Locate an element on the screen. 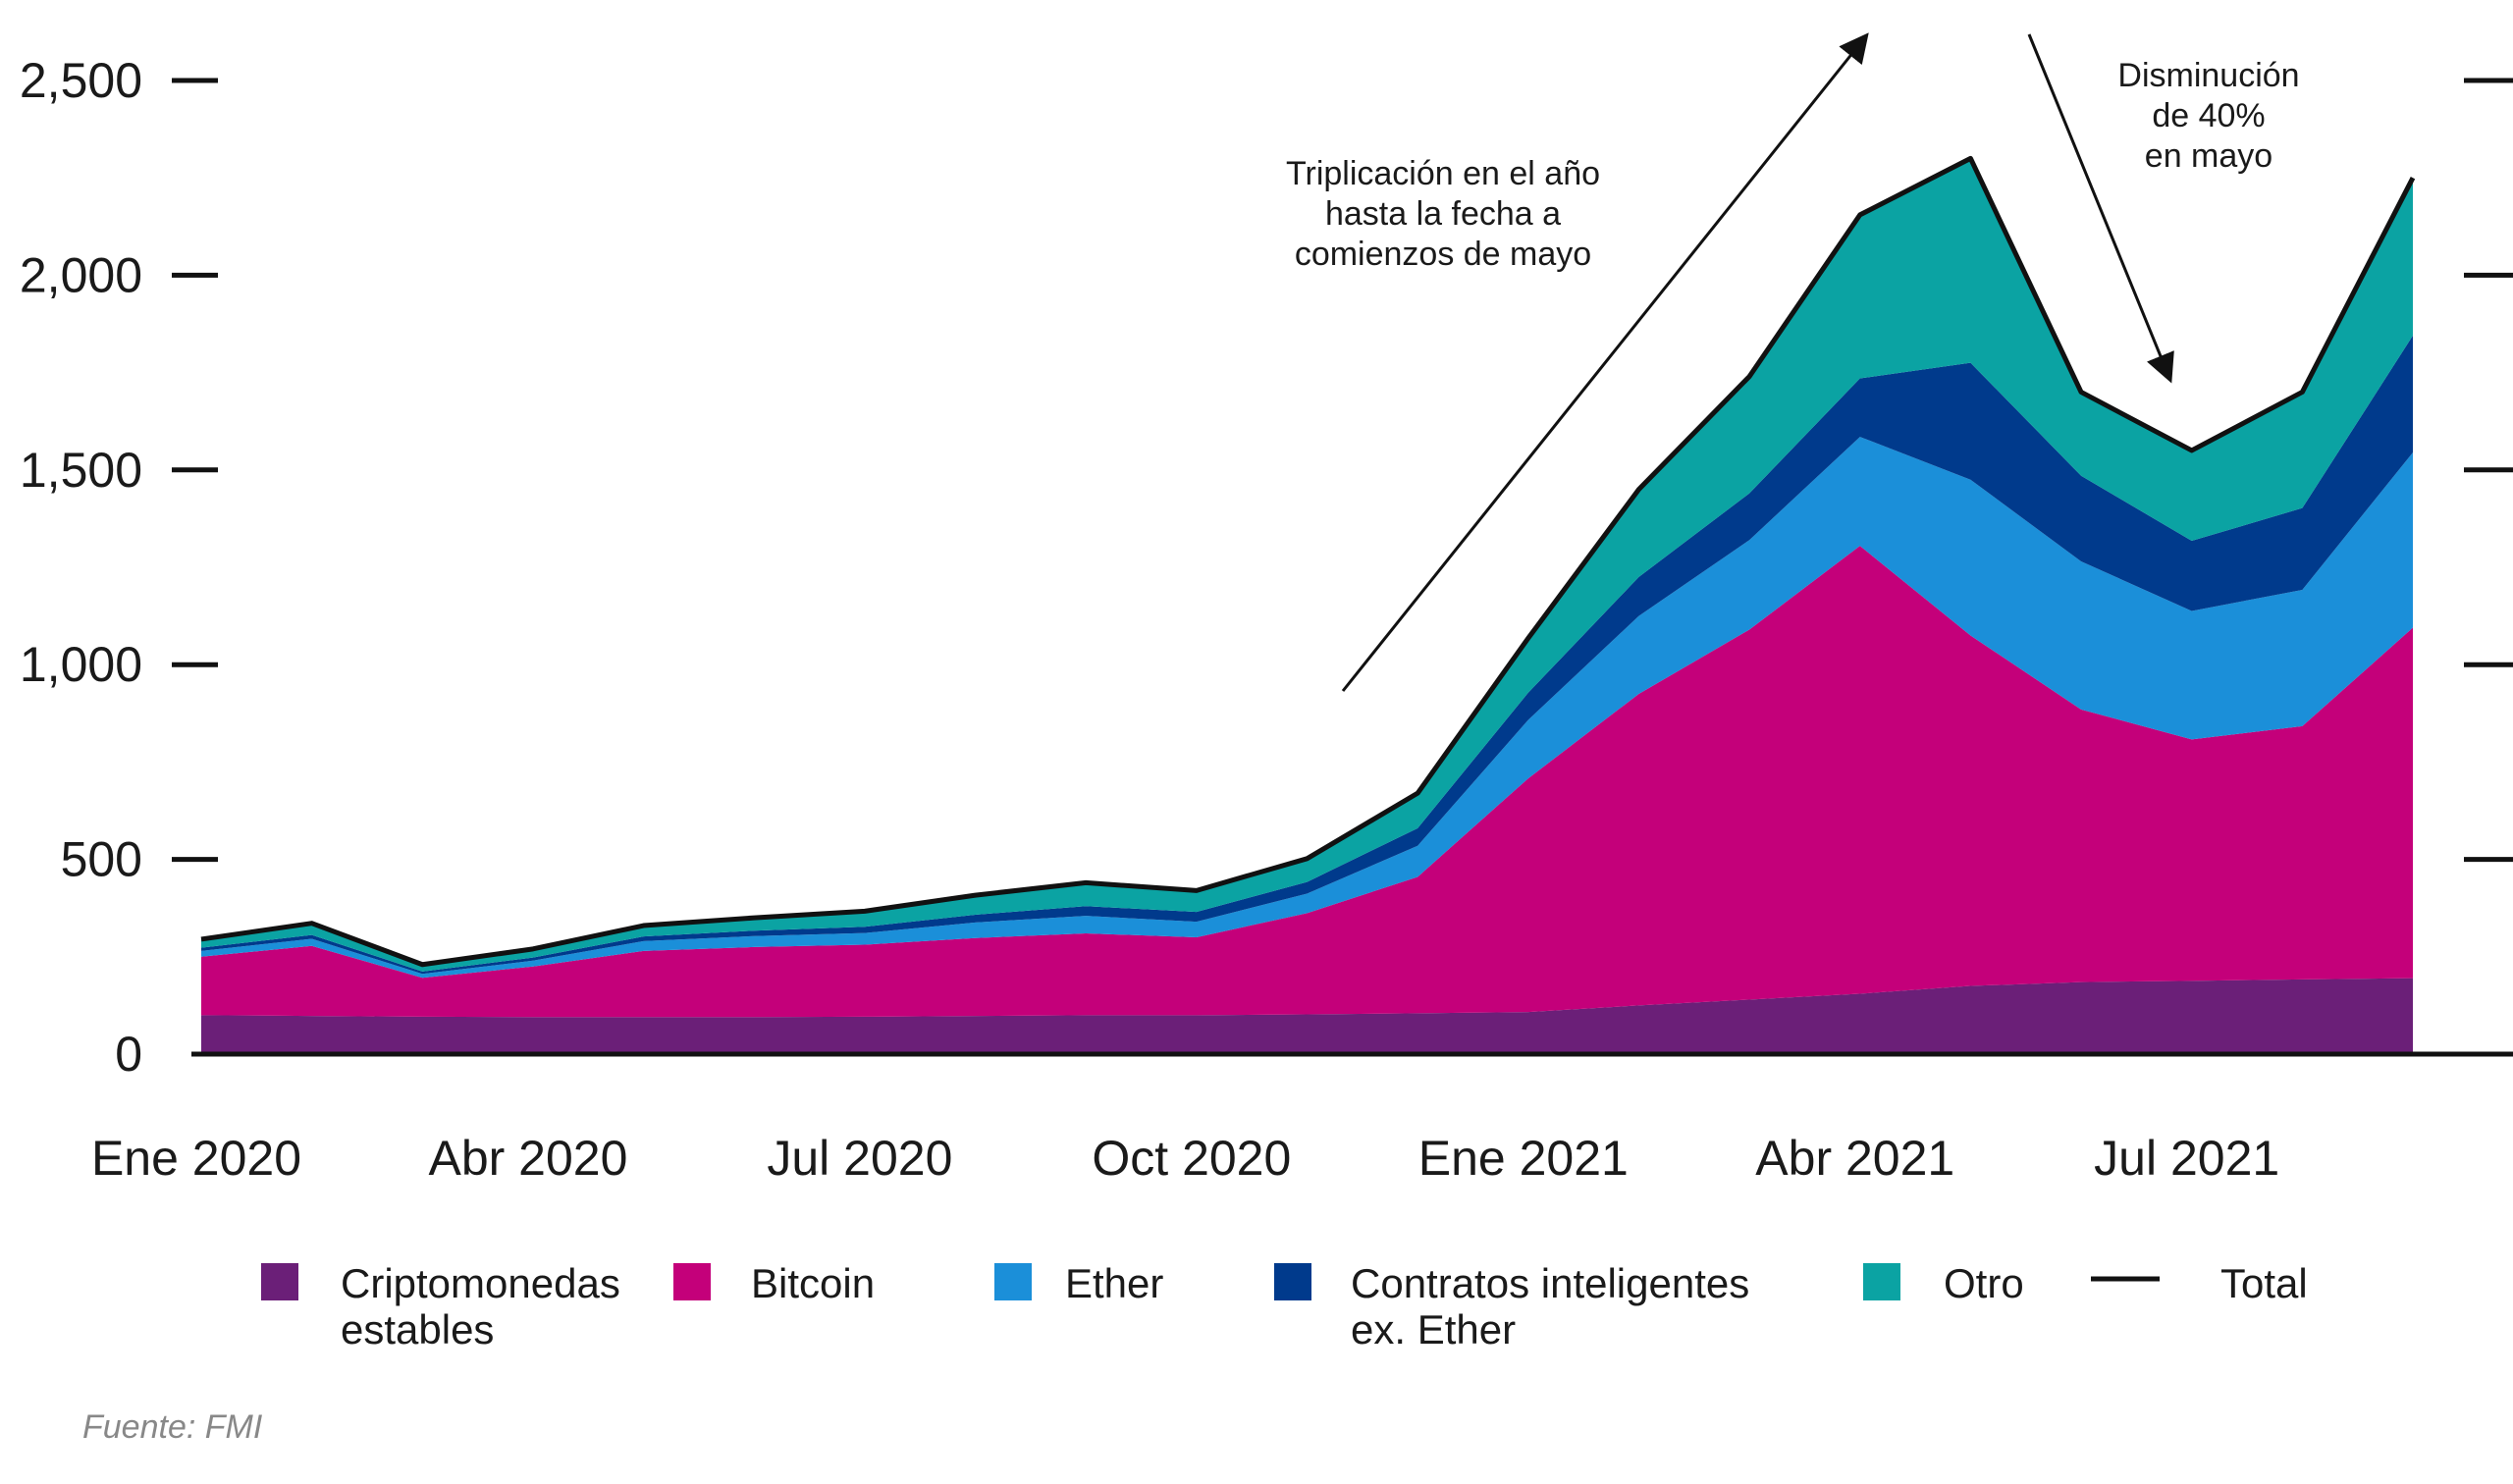 The width and height of the screenshot is (2513, 1484). x-tick-label: Abr 2021 is located at coordinates (1855, 1158).